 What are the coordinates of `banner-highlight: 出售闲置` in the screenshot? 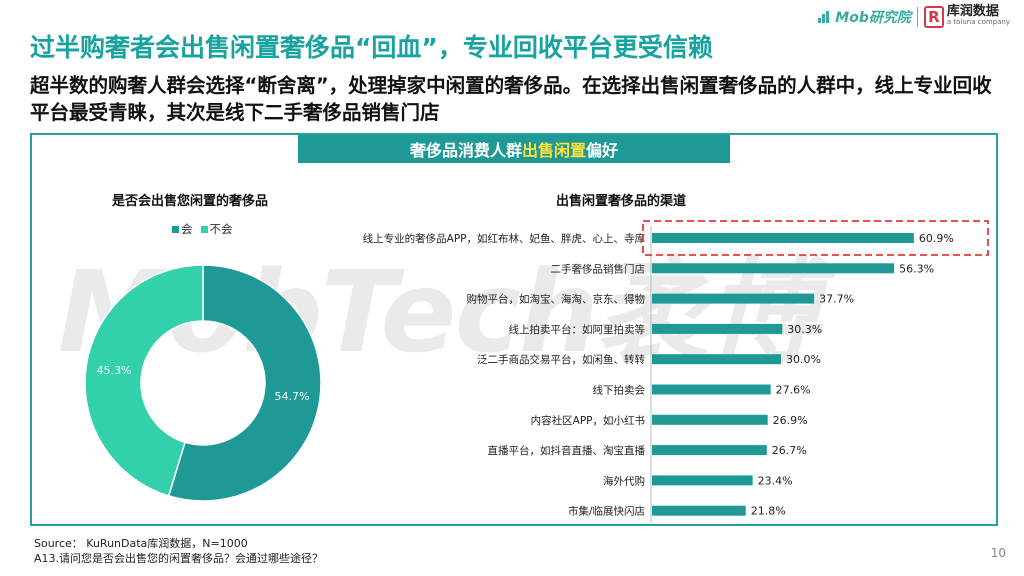 It's located at (553, 150).